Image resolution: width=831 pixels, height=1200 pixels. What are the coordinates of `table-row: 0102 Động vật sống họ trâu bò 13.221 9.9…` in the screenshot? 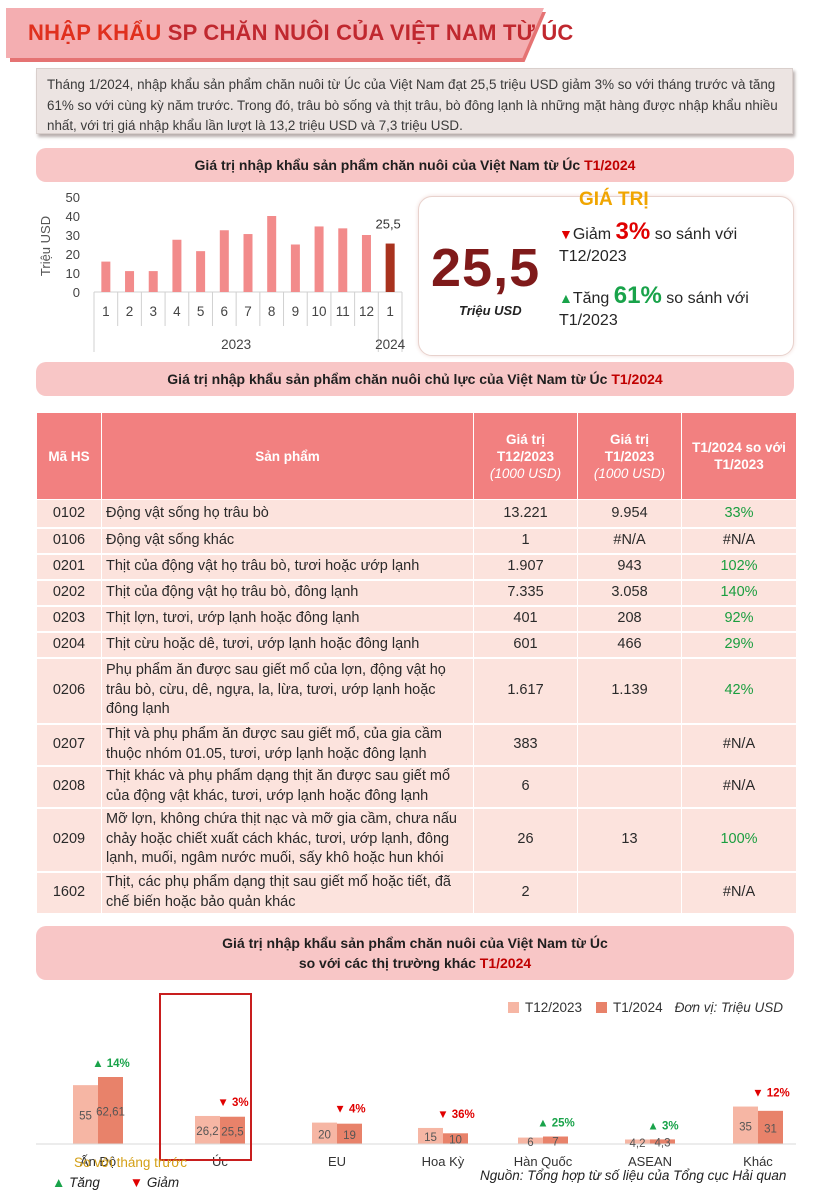 It's located at (416, 514).